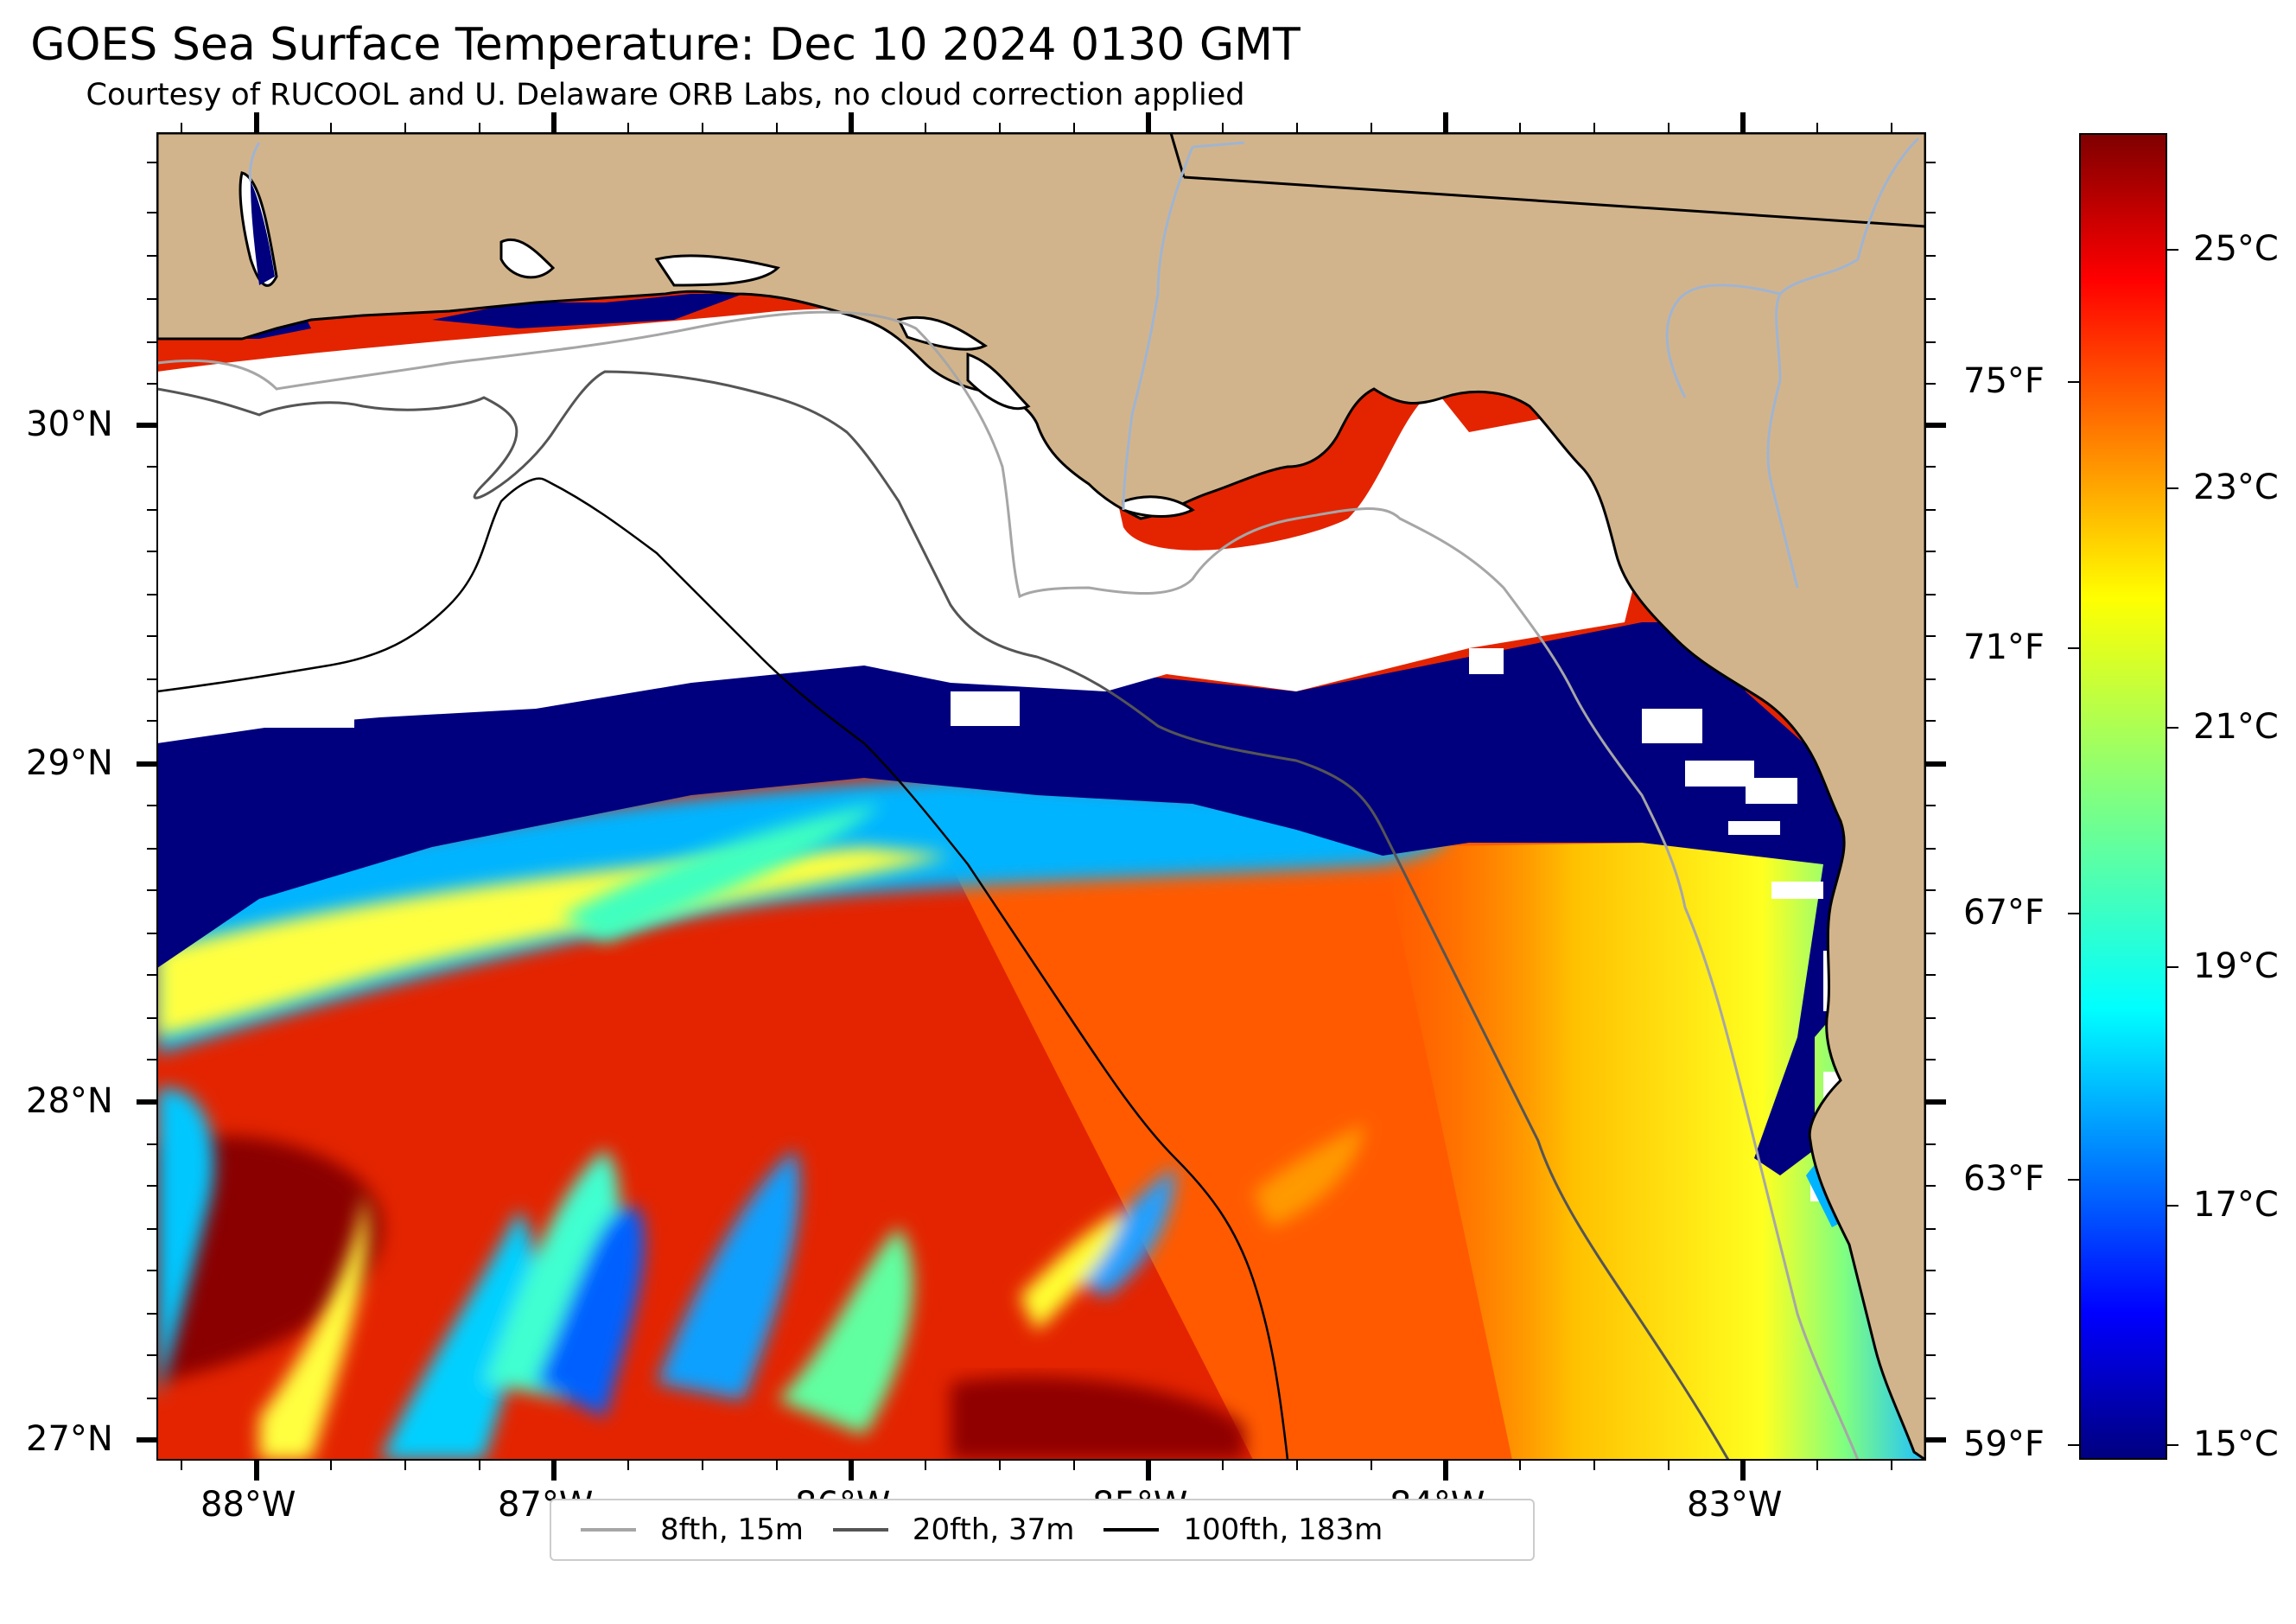 This screenshot has height=1624, width=2296. I want to click on east-shelf-gradient, so click(1654, 1149).